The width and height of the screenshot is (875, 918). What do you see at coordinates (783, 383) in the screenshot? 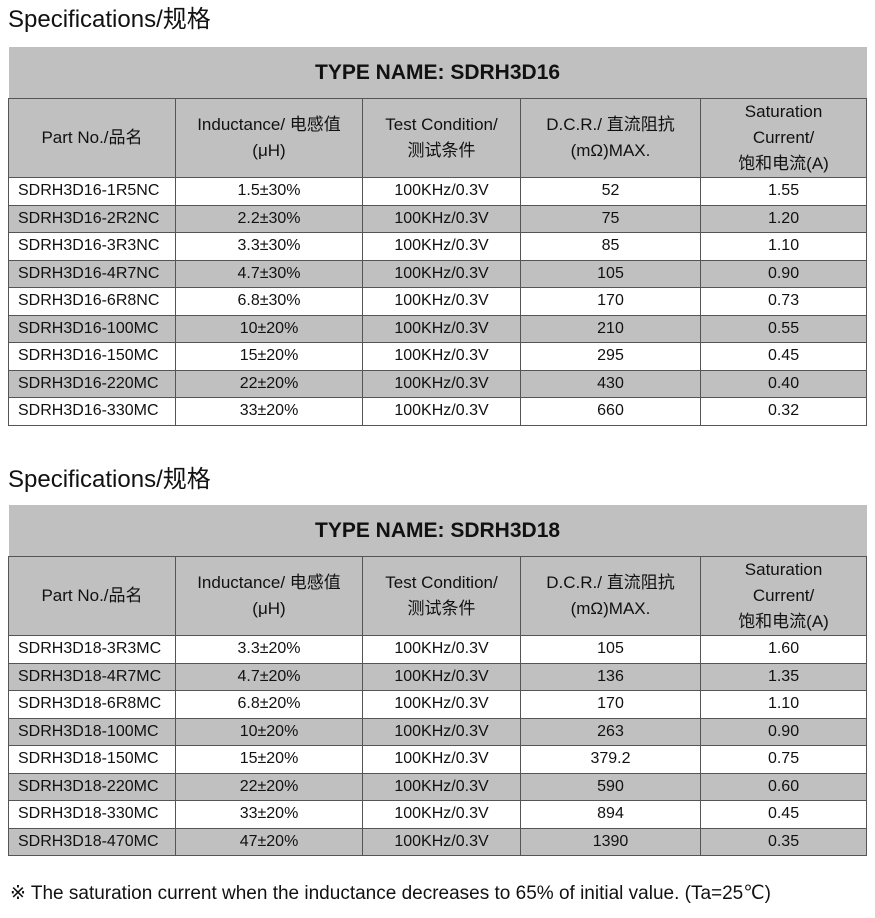
I see `table-cell: 0.40` at bounding box center [783, 383].